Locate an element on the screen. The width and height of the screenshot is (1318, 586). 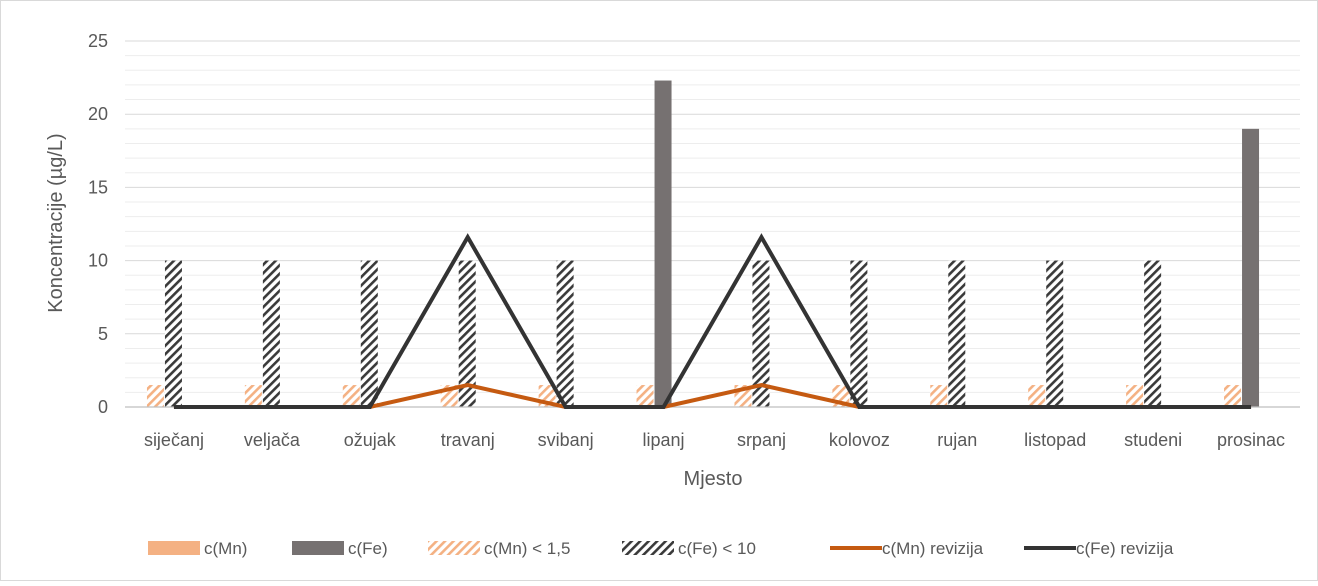
legend-label-c-fe-10: c(Fe) < 10 is located at coordinates (717, 548).